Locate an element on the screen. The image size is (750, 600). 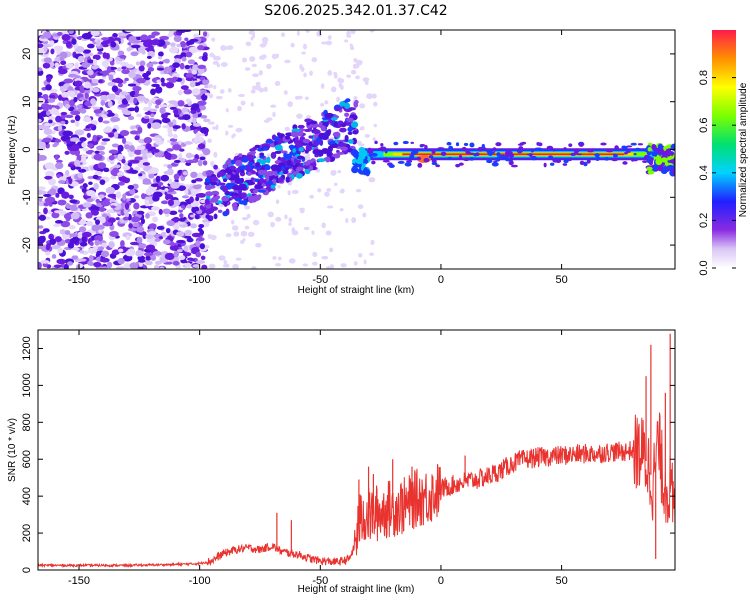
x-tick-label: -50 is located at coordinates (320, 581).